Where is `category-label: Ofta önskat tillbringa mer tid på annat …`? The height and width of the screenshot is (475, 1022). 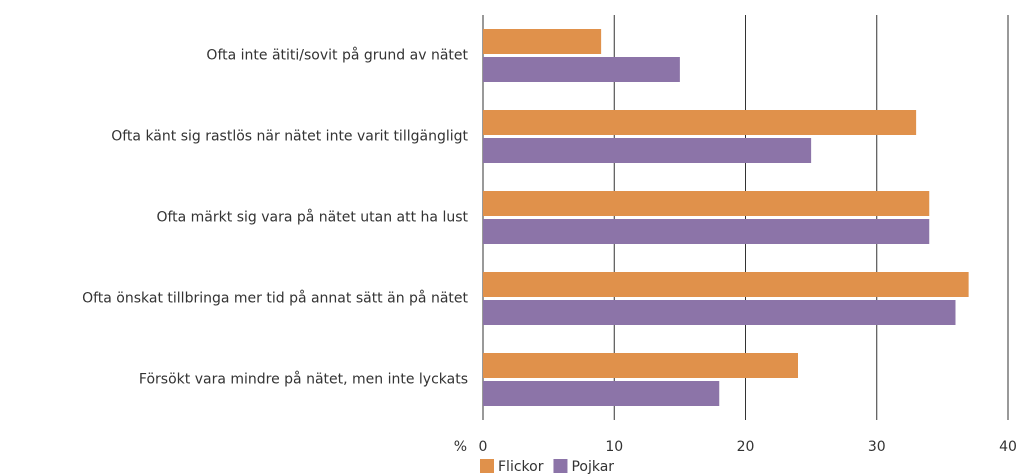
category-label: Ofta önskat tillbringa mer tid på annat … is located at coordinates (275, 298).